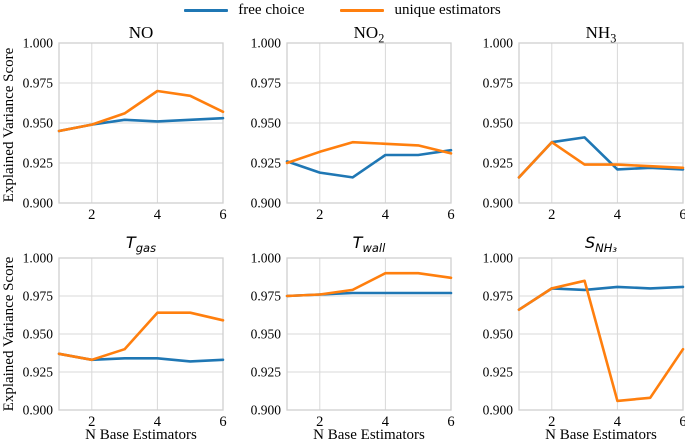 The height and width of the screenshot is (446, 685). Describe the element at coordinates (369, 435) in the screenshot. I see `x-axis-label-col2: N Base Estimators` at that location.